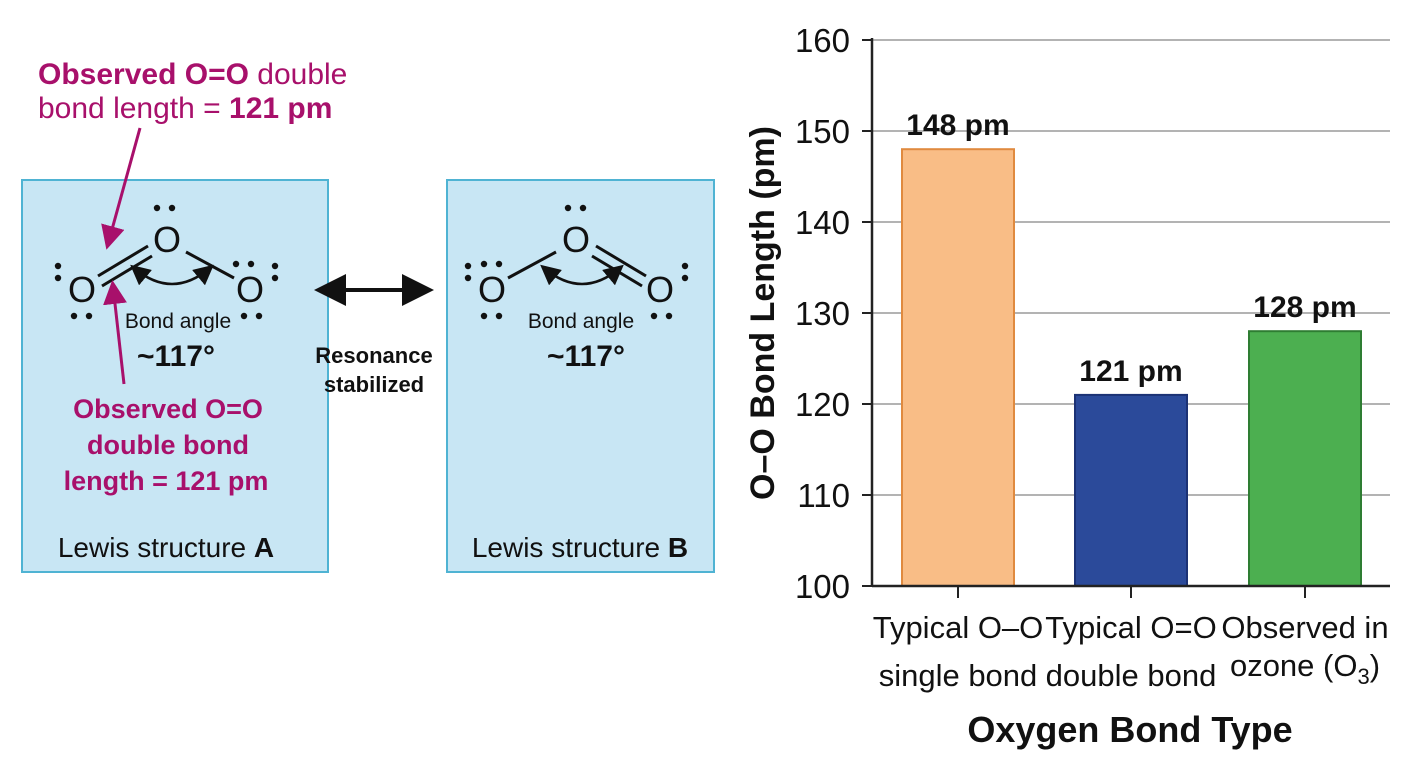 This screenshot has width=1408, height=768. What do you see at coordinates (823, 495) in the screenshot?
I see `y-tick-label: 110` at bounding box center [823, 495].